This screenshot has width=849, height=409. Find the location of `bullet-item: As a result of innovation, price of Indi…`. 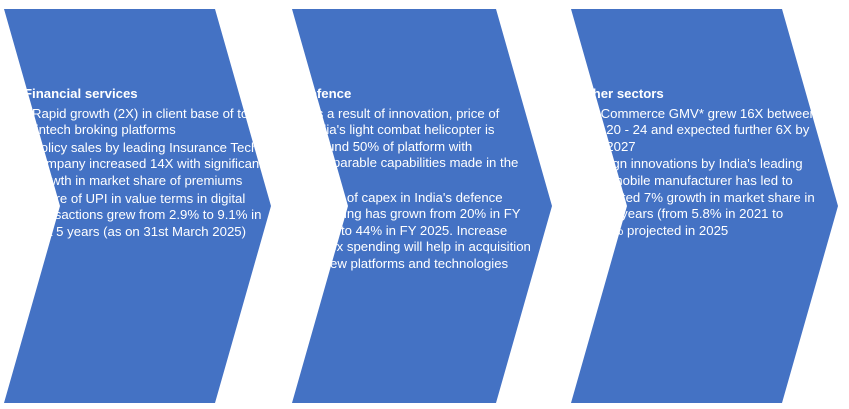

bullet-item: As a result of innovation, price of Indi… is located at coordinates (419, 147).